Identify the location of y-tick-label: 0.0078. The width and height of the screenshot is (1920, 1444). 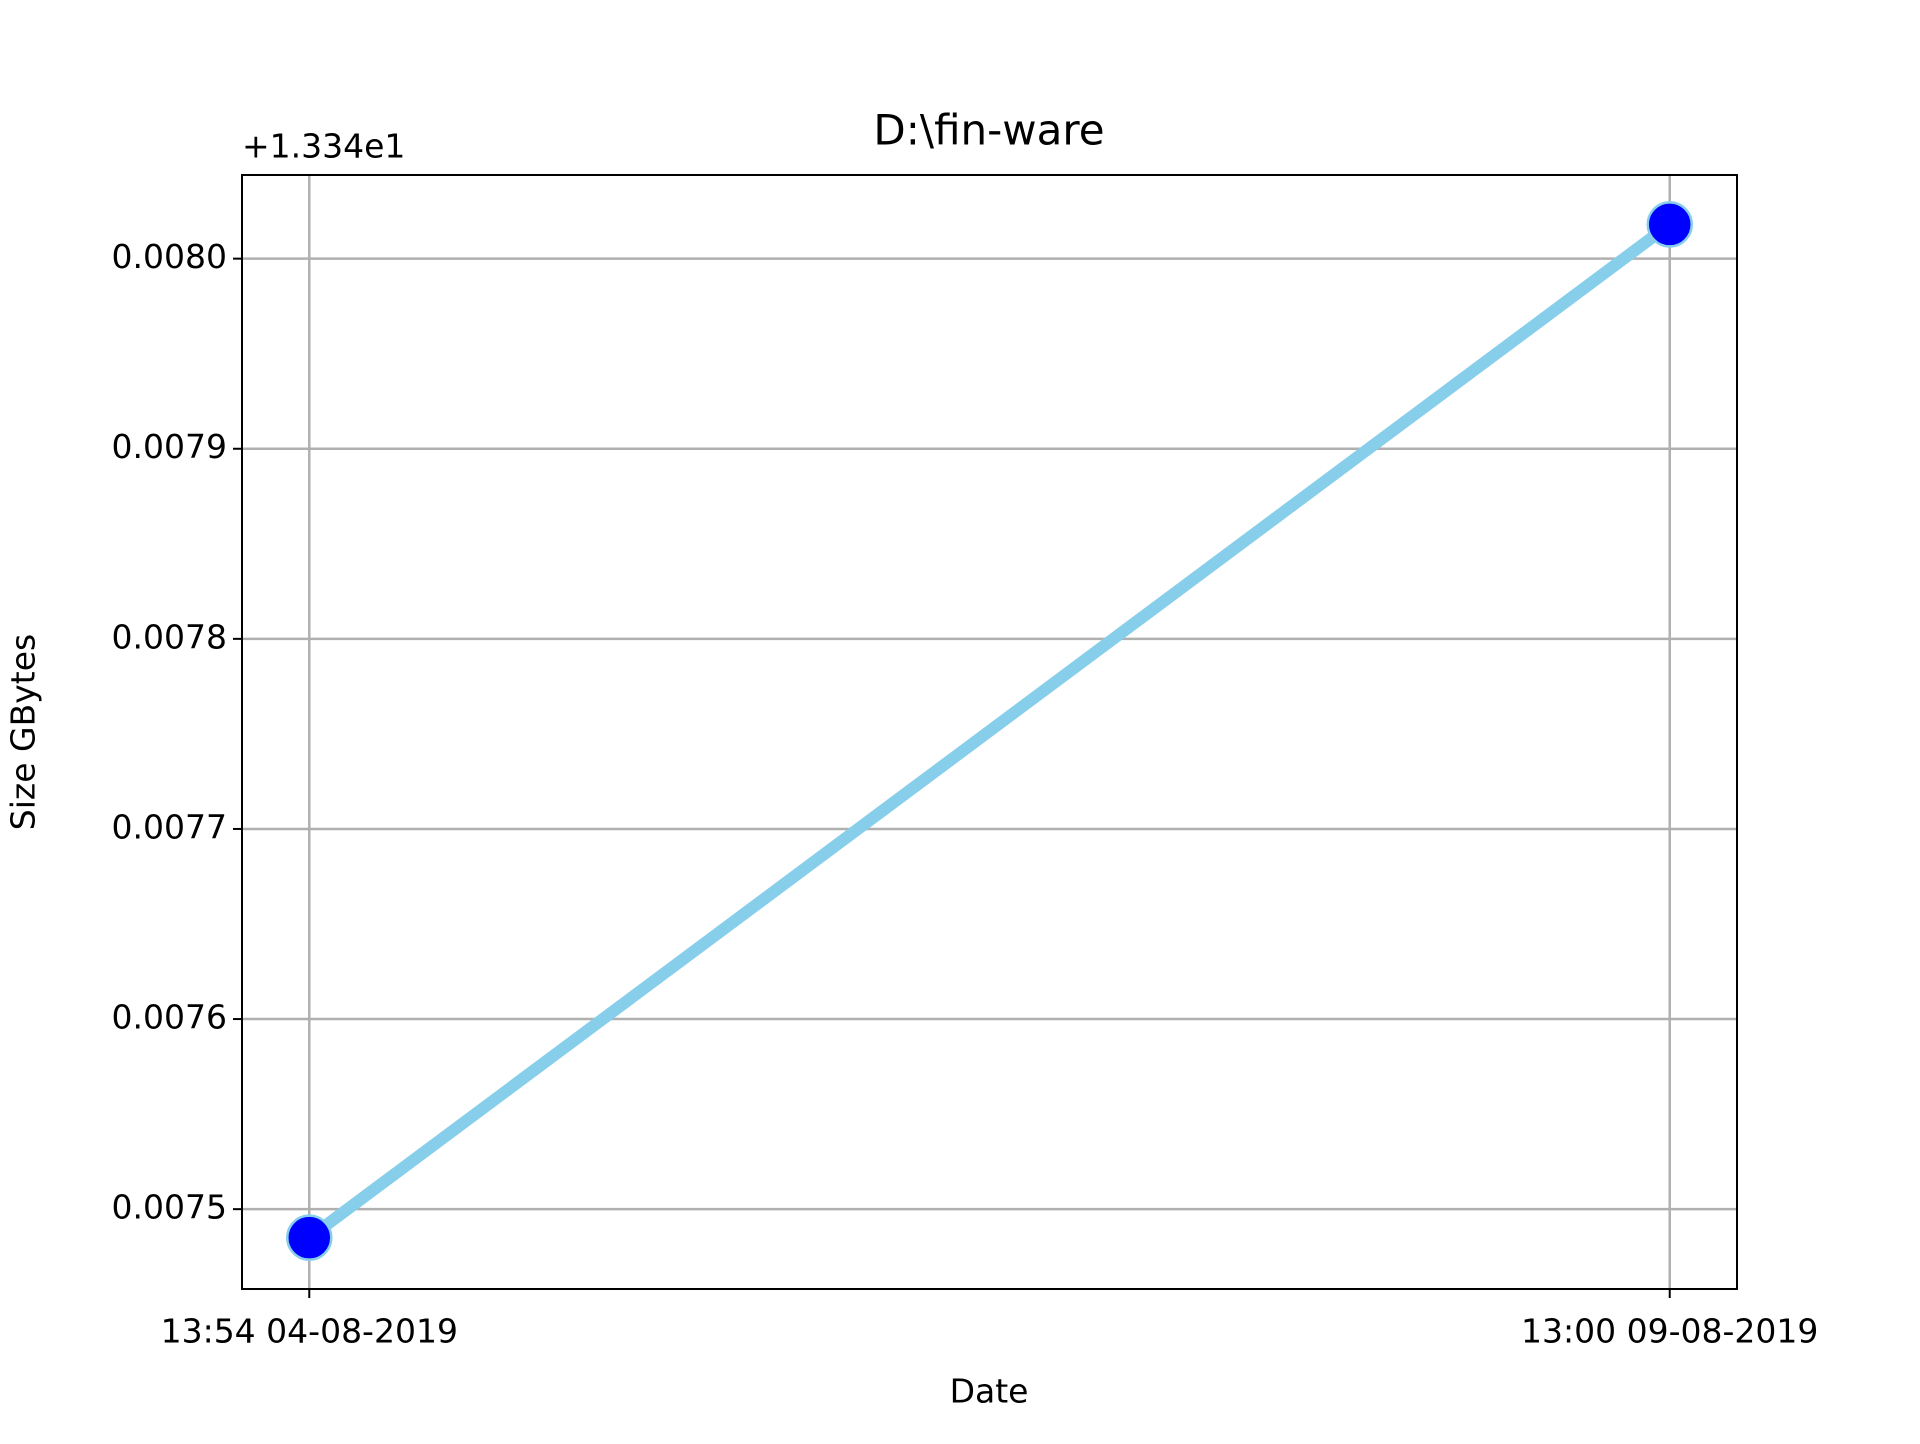
(169, 636).